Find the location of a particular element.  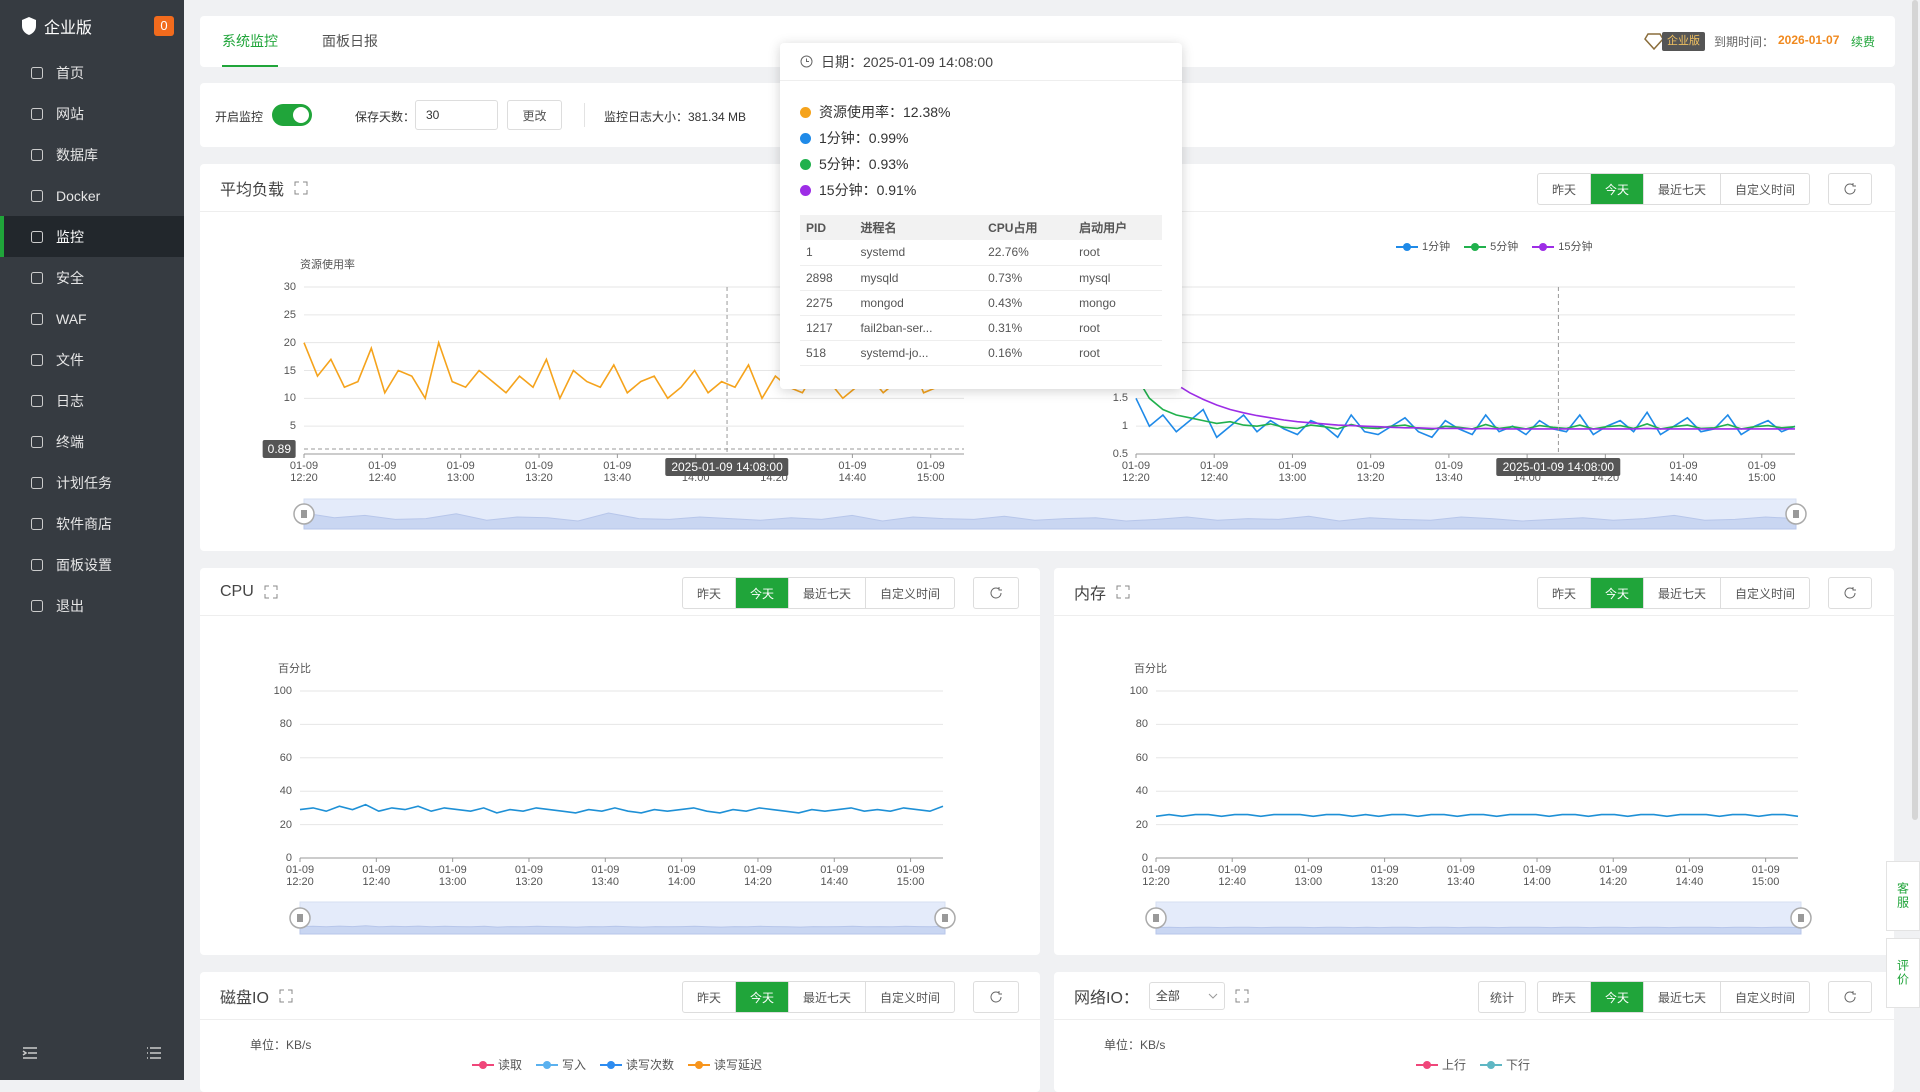

brand: 企业版 is located at coordinates (92, 26).